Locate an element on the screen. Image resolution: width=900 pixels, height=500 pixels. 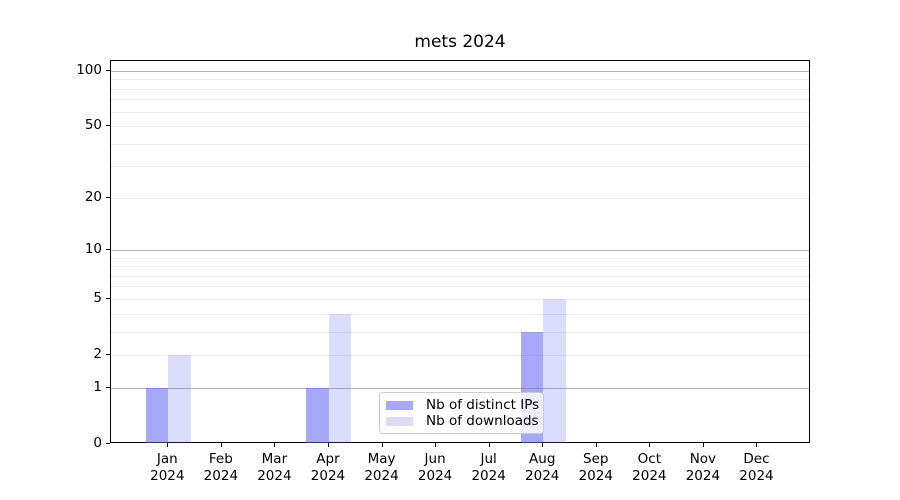
x-tick-label: Oct 2024 is located at coordinates (649, 468).